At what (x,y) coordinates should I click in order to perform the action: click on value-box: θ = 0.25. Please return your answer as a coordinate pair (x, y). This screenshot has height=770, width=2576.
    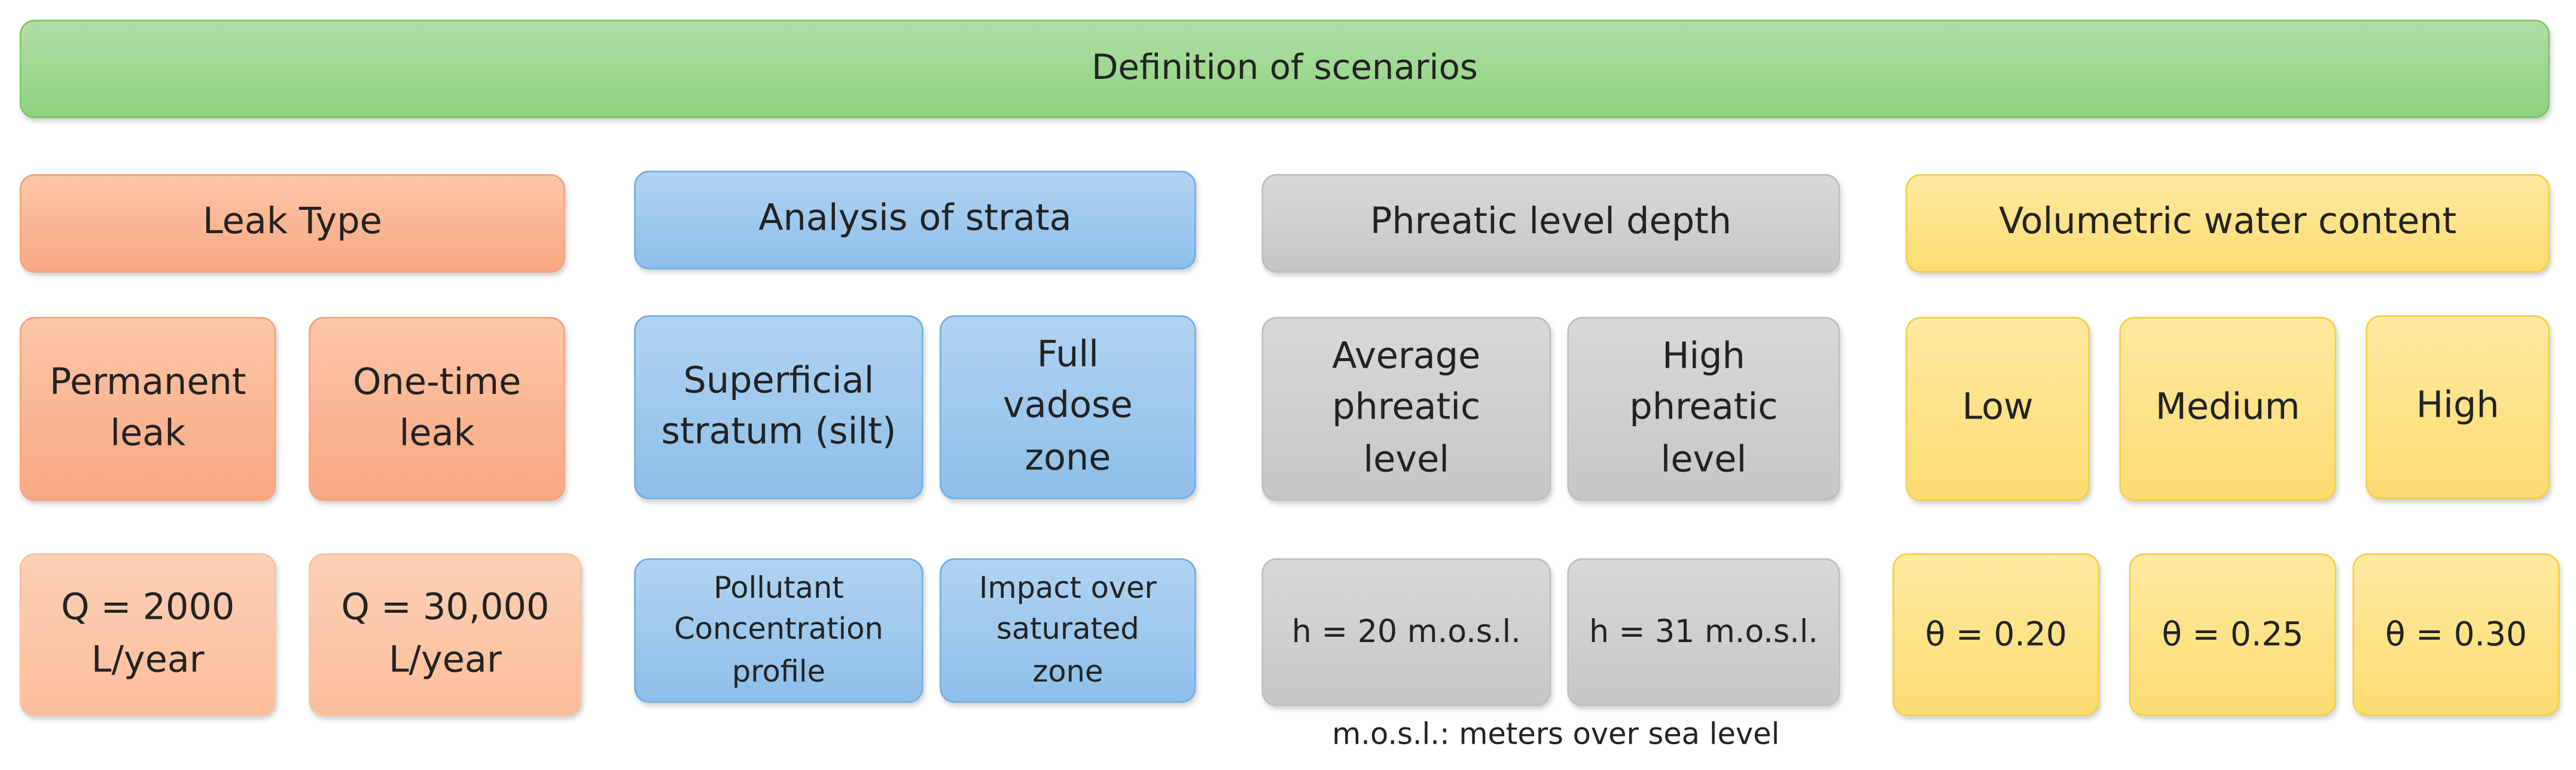
    Looking at the image, I should click on (2233, 634).